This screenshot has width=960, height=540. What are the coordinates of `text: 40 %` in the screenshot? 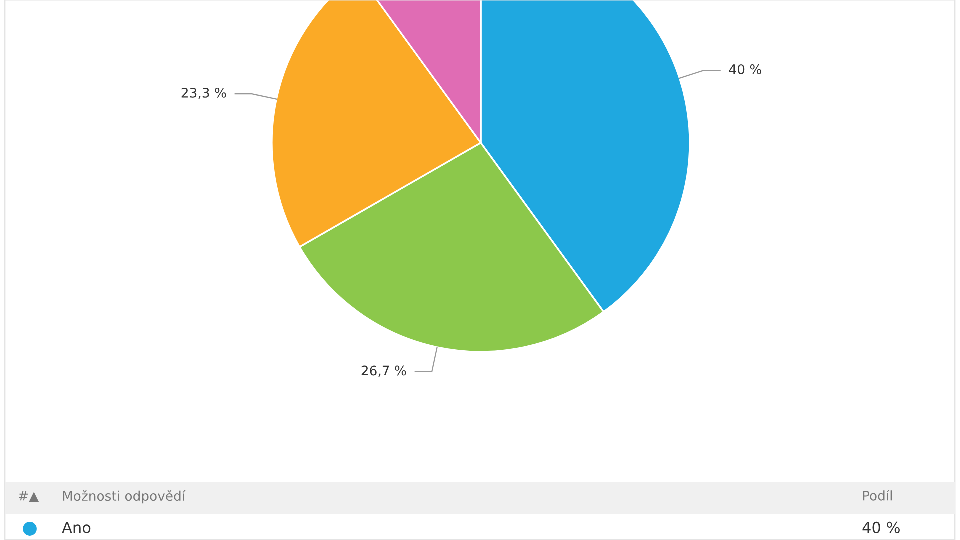 It's located at (881, 528).